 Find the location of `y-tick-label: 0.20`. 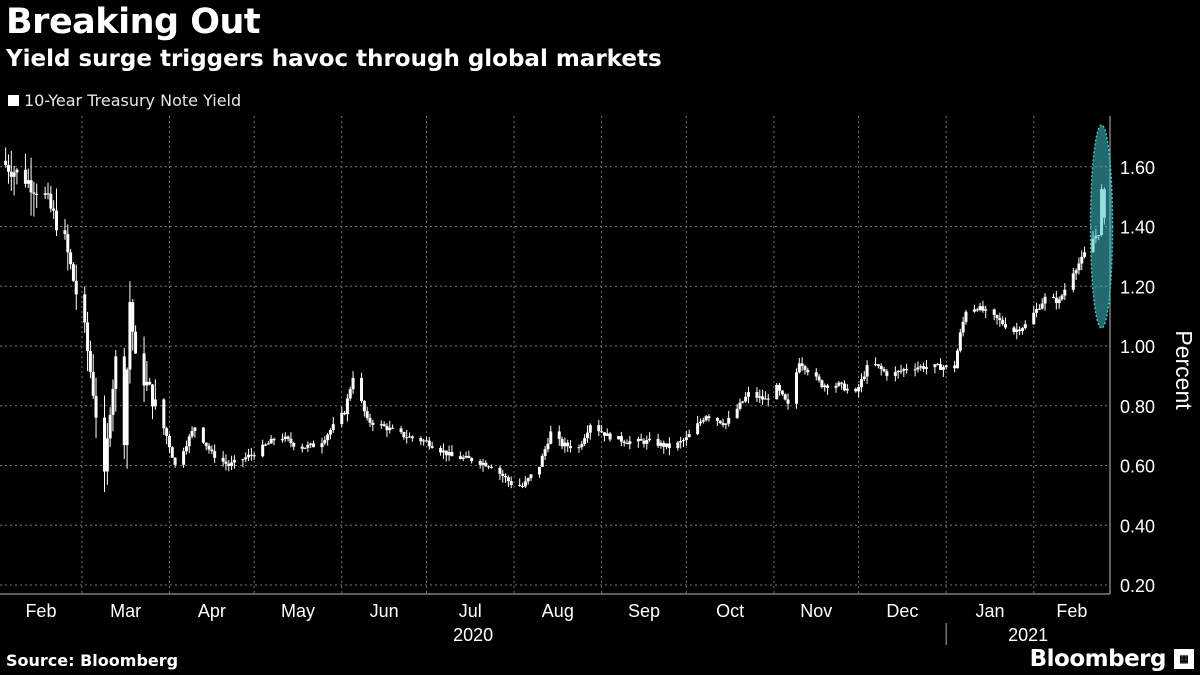

y-tick-label: 0.20 is located at coordinates (1137, 586).